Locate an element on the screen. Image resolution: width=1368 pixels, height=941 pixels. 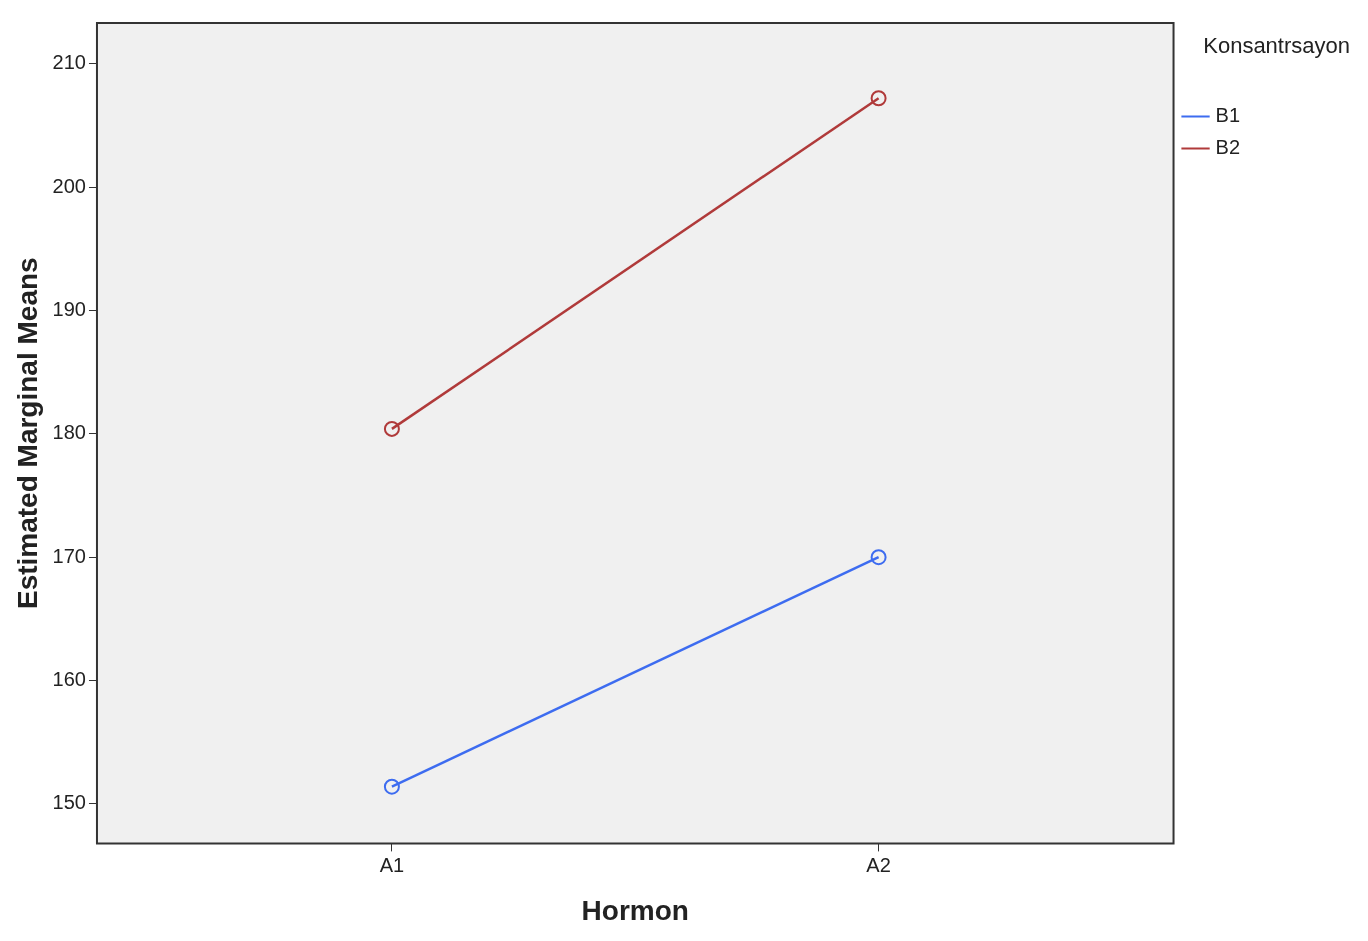
legend-label: B1 is located at coordinates (1228, 114).